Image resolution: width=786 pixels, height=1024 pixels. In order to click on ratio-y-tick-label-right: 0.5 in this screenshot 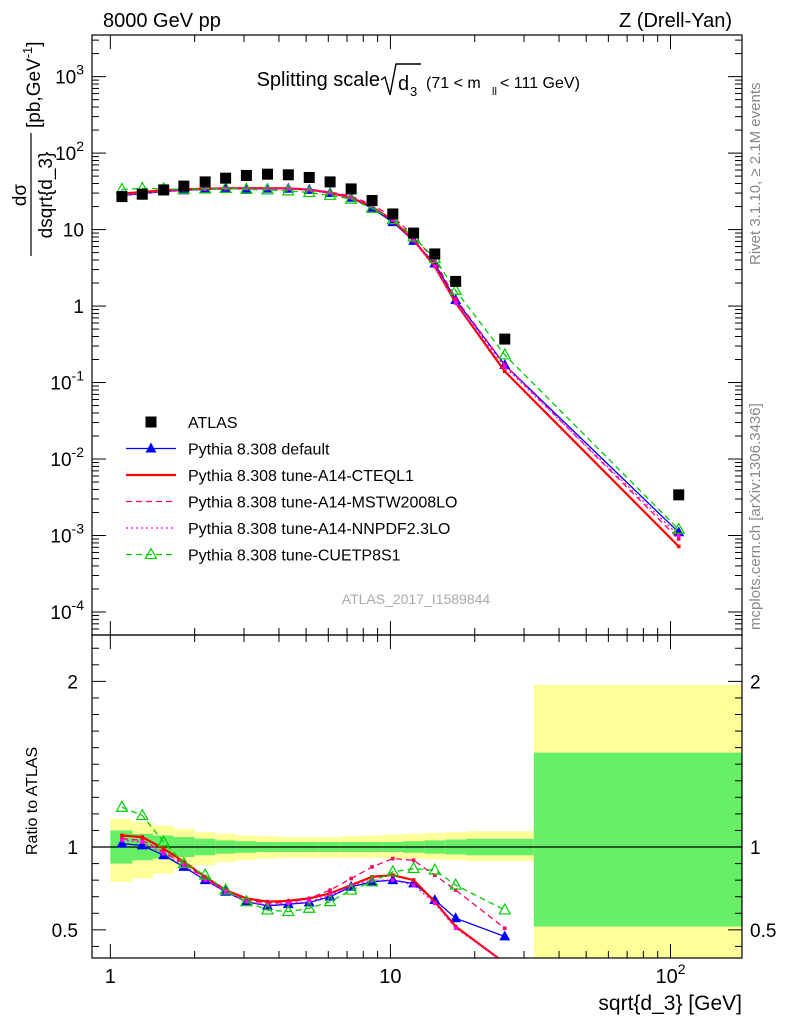, I will do `click(763, 931)`.